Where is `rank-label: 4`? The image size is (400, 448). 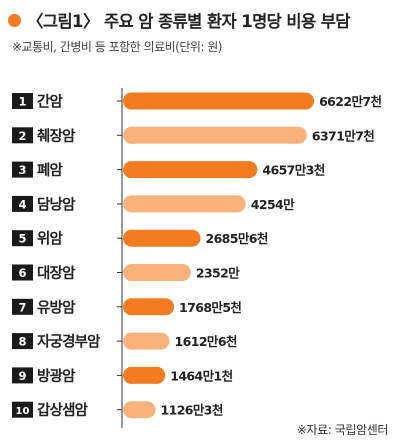 rank-label: 4 is located at coordinates (22, 204).